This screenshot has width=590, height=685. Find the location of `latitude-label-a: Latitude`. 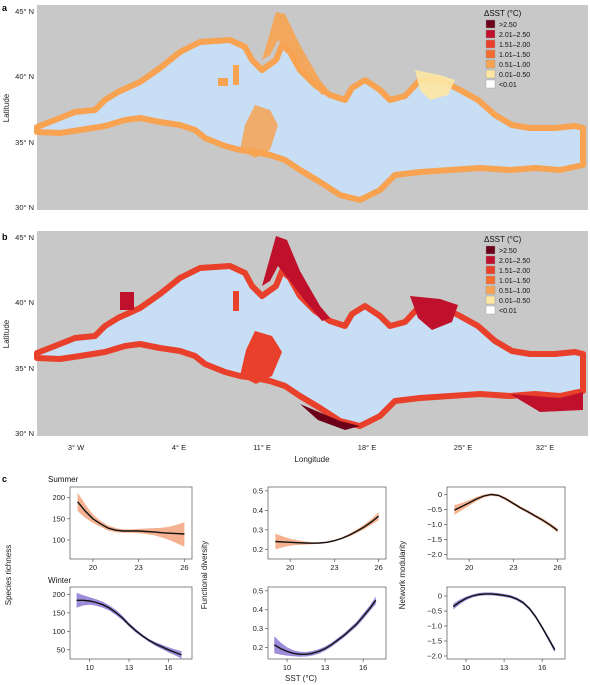

latitude-label-a: Latitude is located at coordinates (6, 107).